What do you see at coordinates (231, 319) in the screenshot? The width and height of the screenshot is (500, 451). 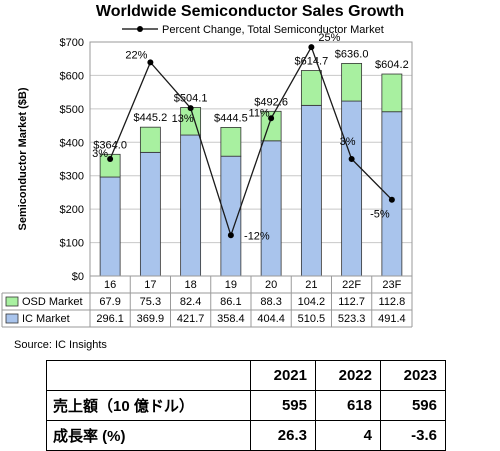 I see `data-table-value: 358.4` at bounding box center [231, 319].